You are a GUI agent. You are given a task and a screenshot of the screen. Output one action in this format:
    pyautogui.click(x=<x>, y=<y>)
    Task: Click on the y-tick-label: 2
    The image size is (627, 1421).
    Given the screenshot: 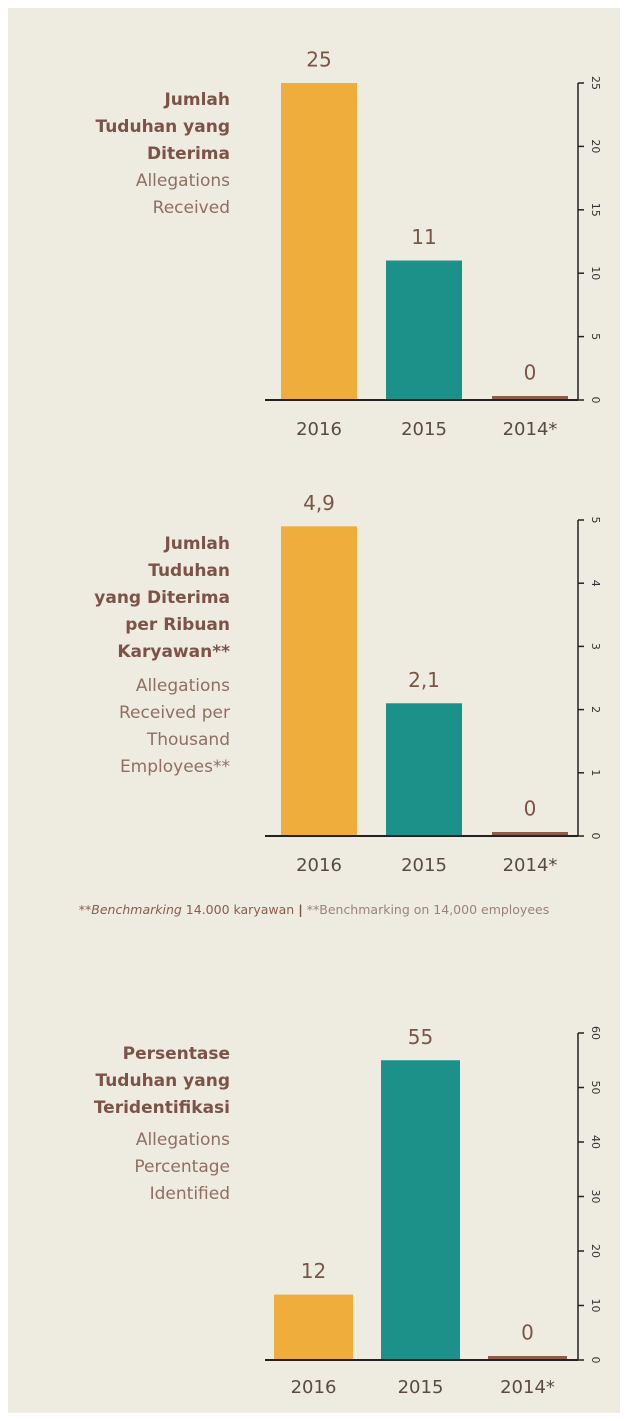 What is the action you would take?
    pyautogui.click(x=595, y=709)
    